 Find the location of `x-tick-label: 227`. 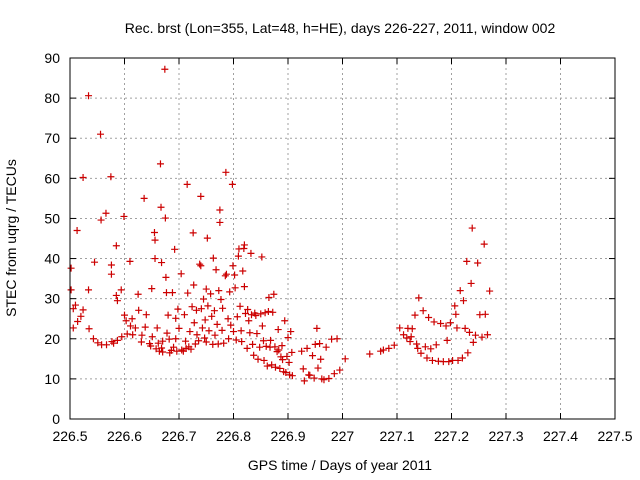

x-tick-label: 227 is located at coordinates (343, 436).